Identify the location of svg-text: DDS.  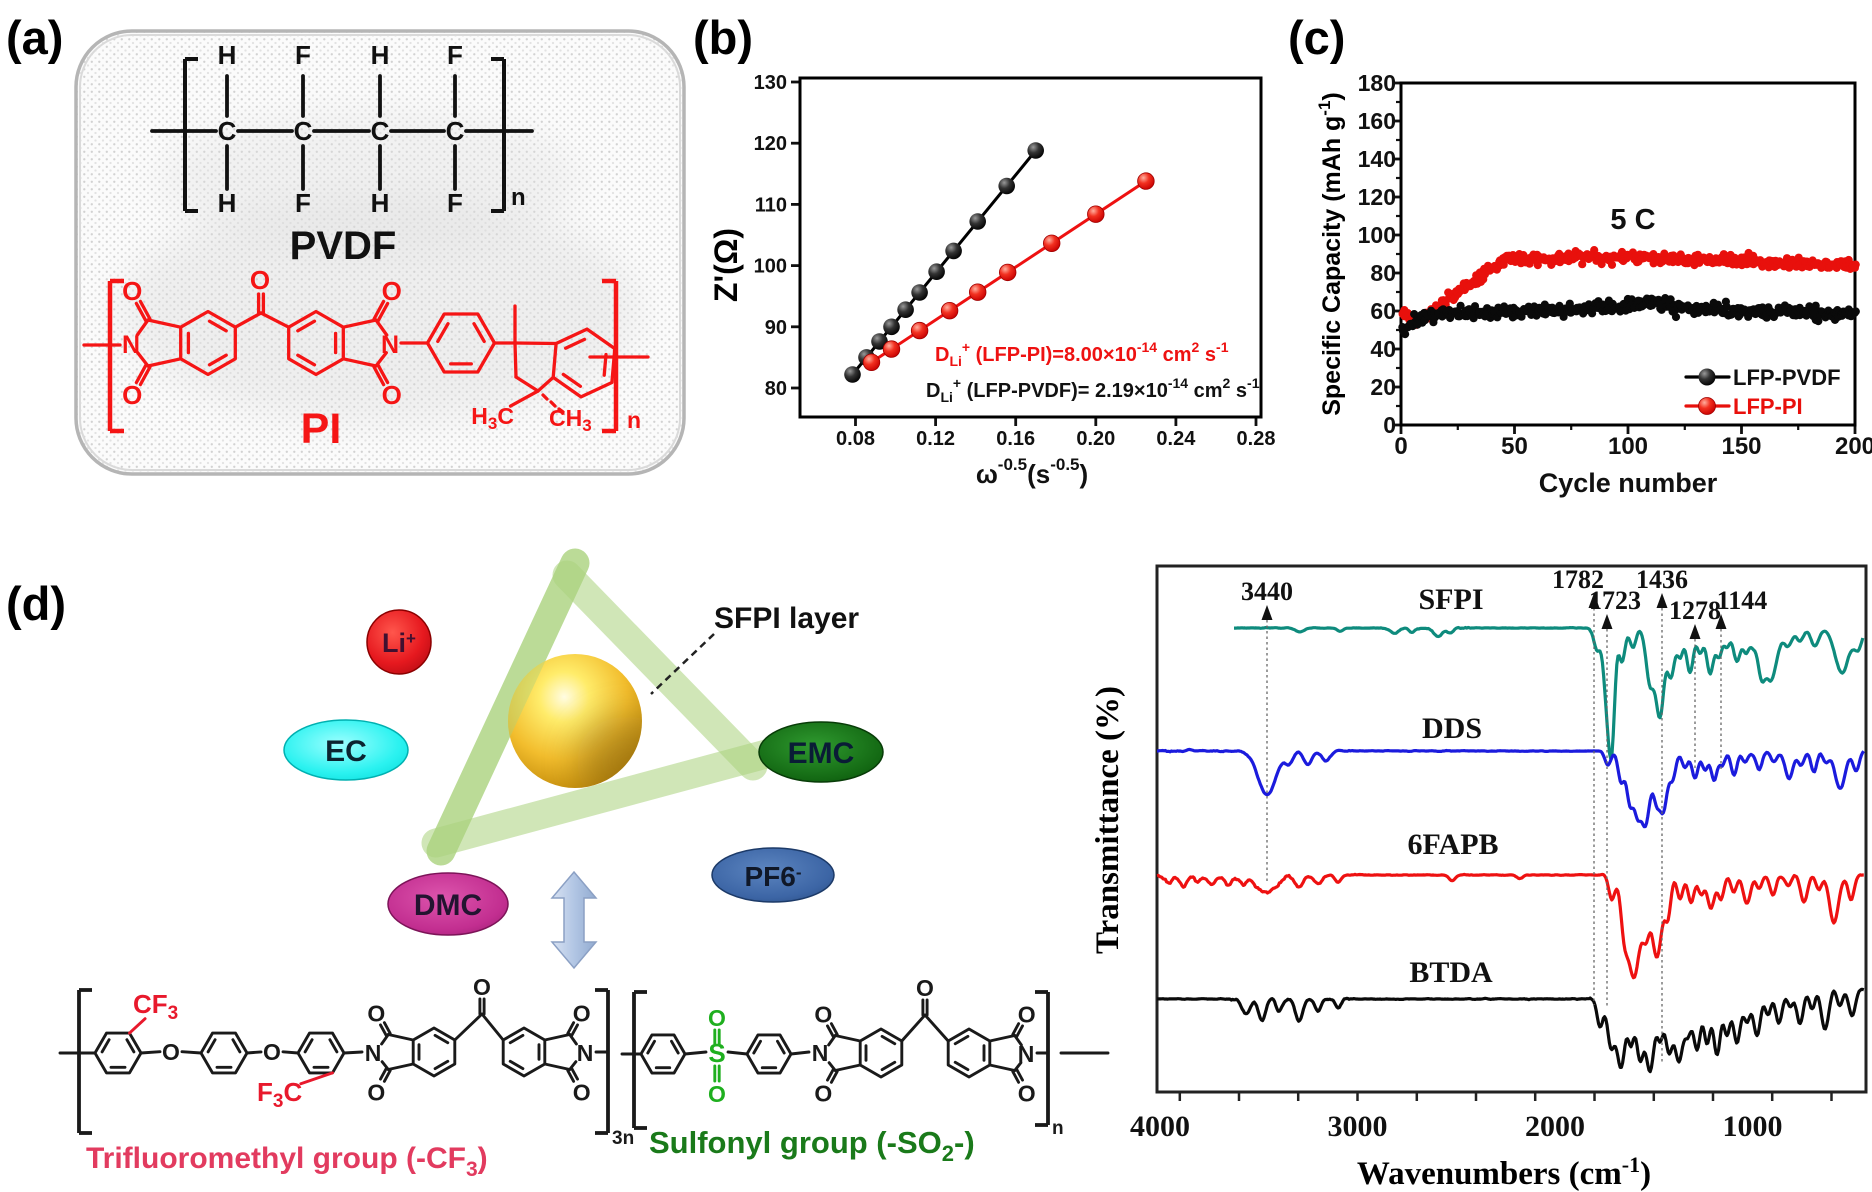
(1452, 728).